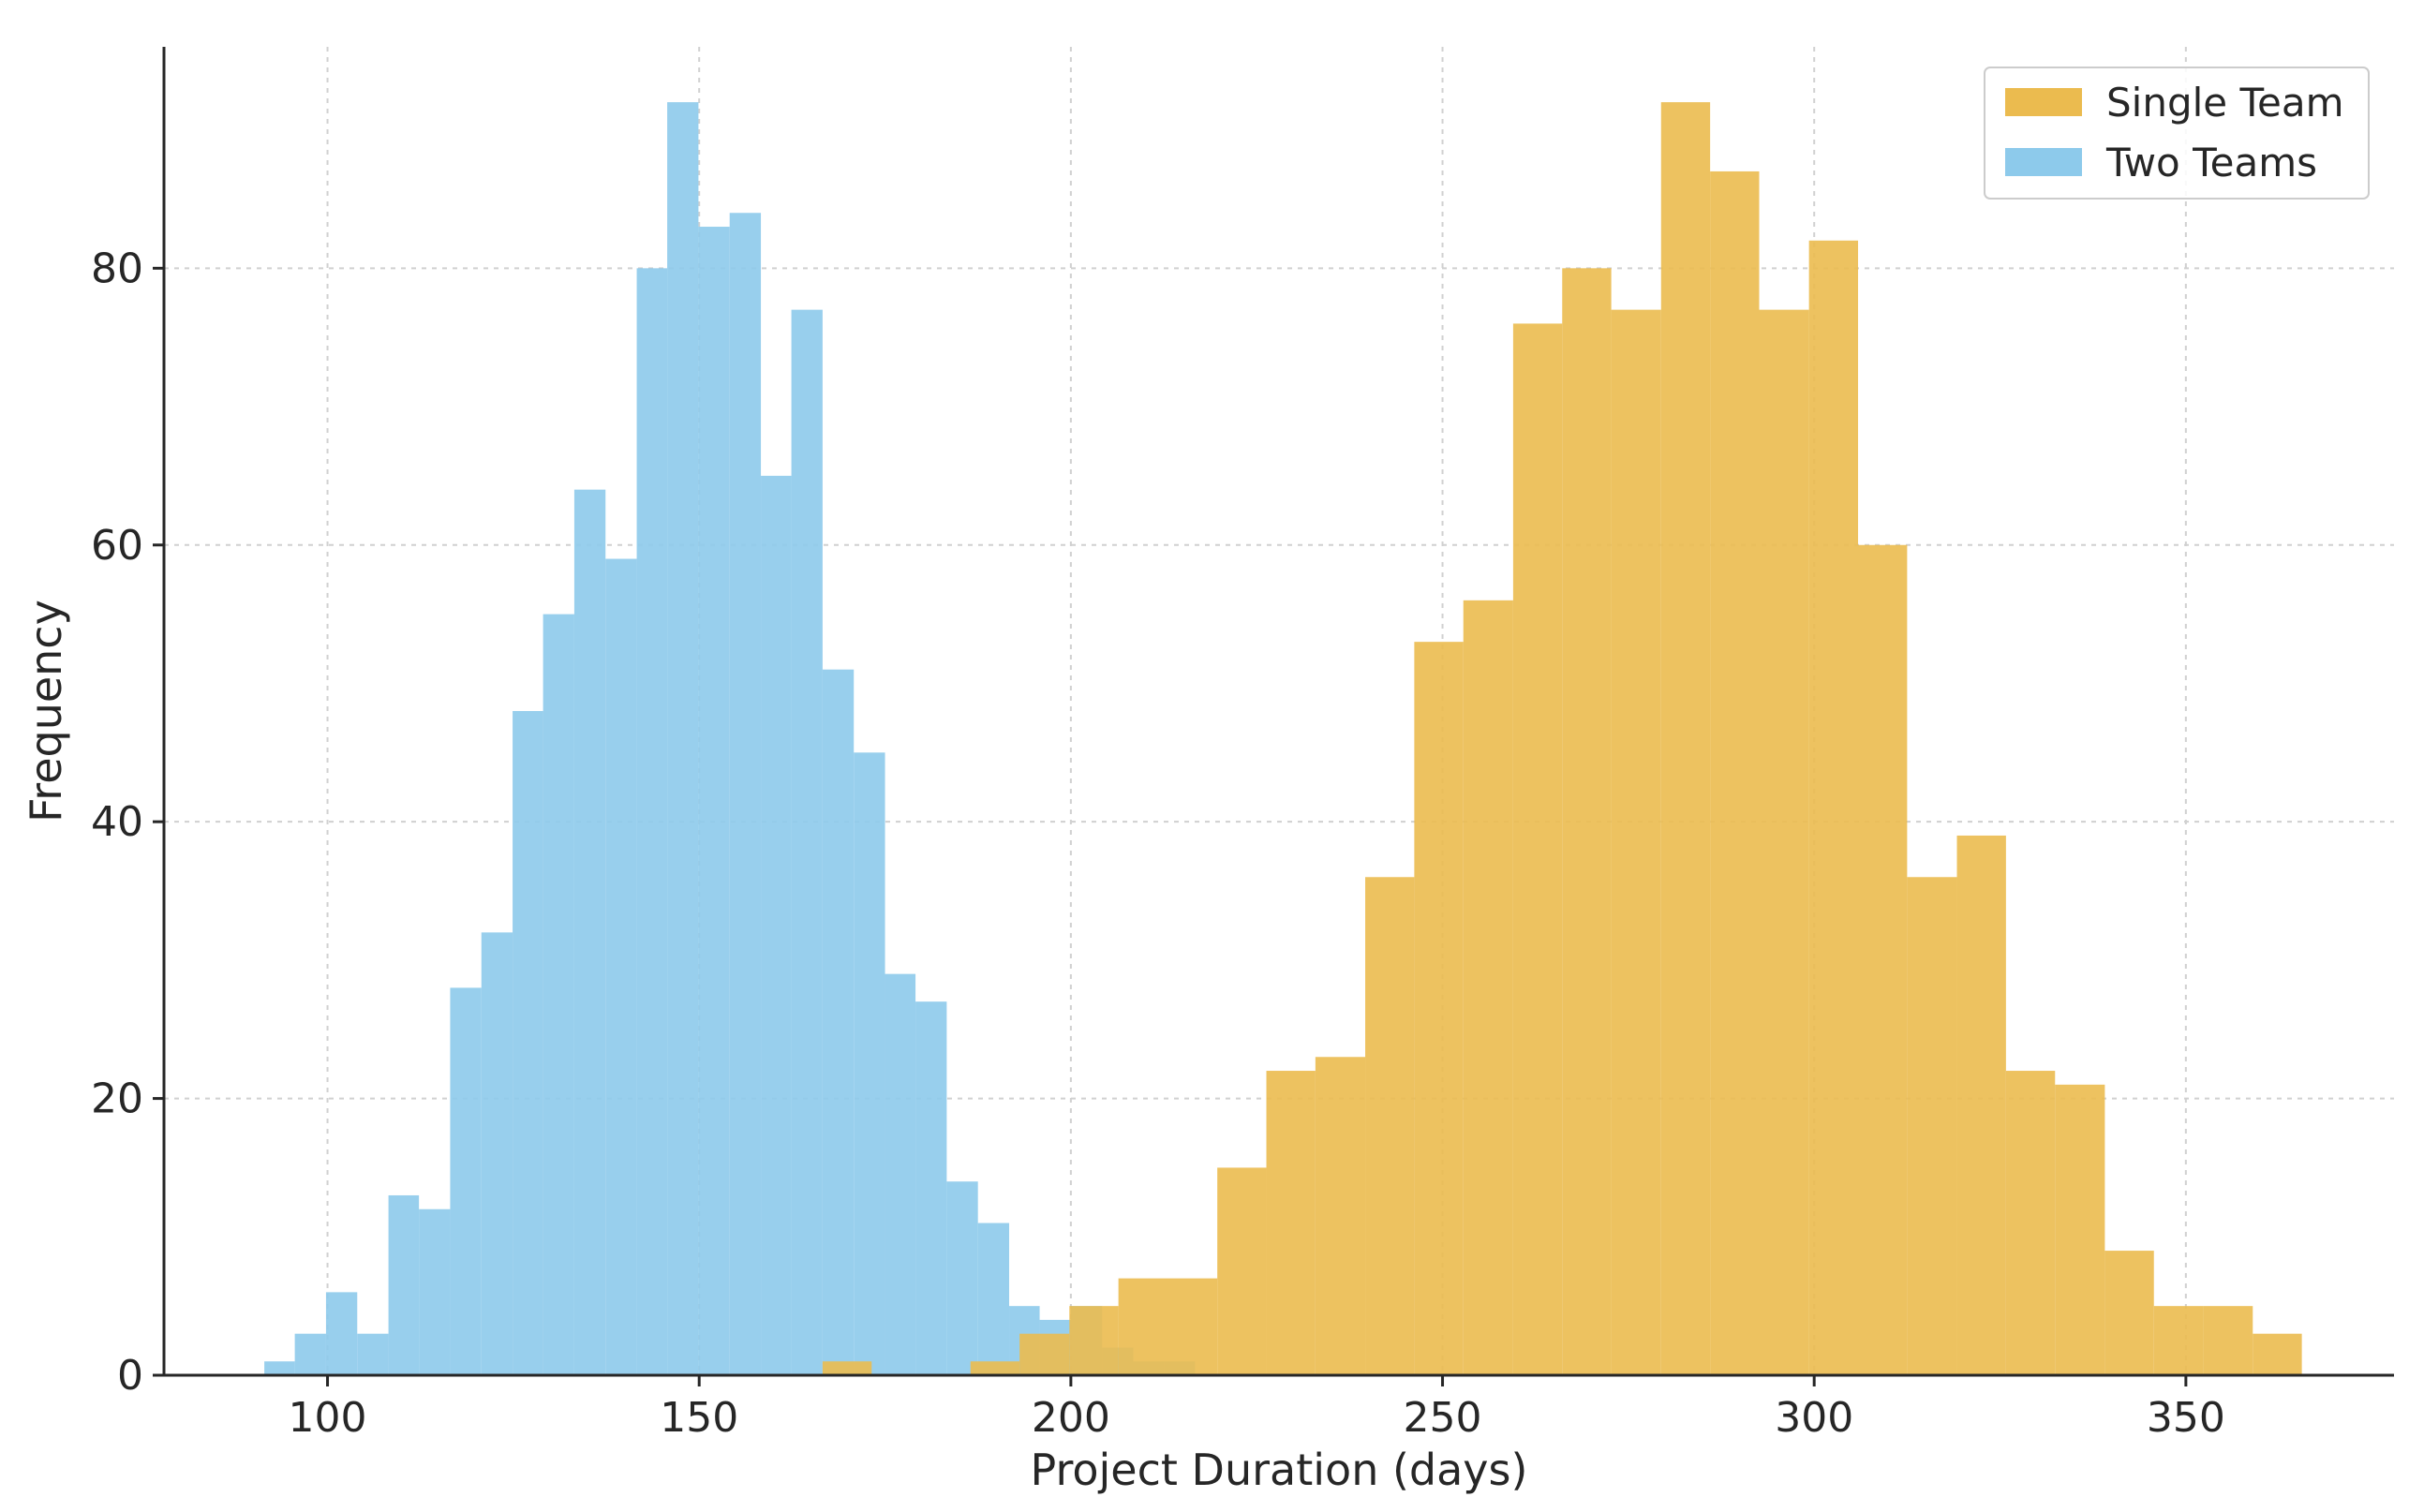 Image resolution: width=2409 pixels, height=1512 pixels. What do you see at coordinates (2186, 1418) in the screenshot?
I see `x-tick-label-350: 350` at bounding box center [2186, 1418].